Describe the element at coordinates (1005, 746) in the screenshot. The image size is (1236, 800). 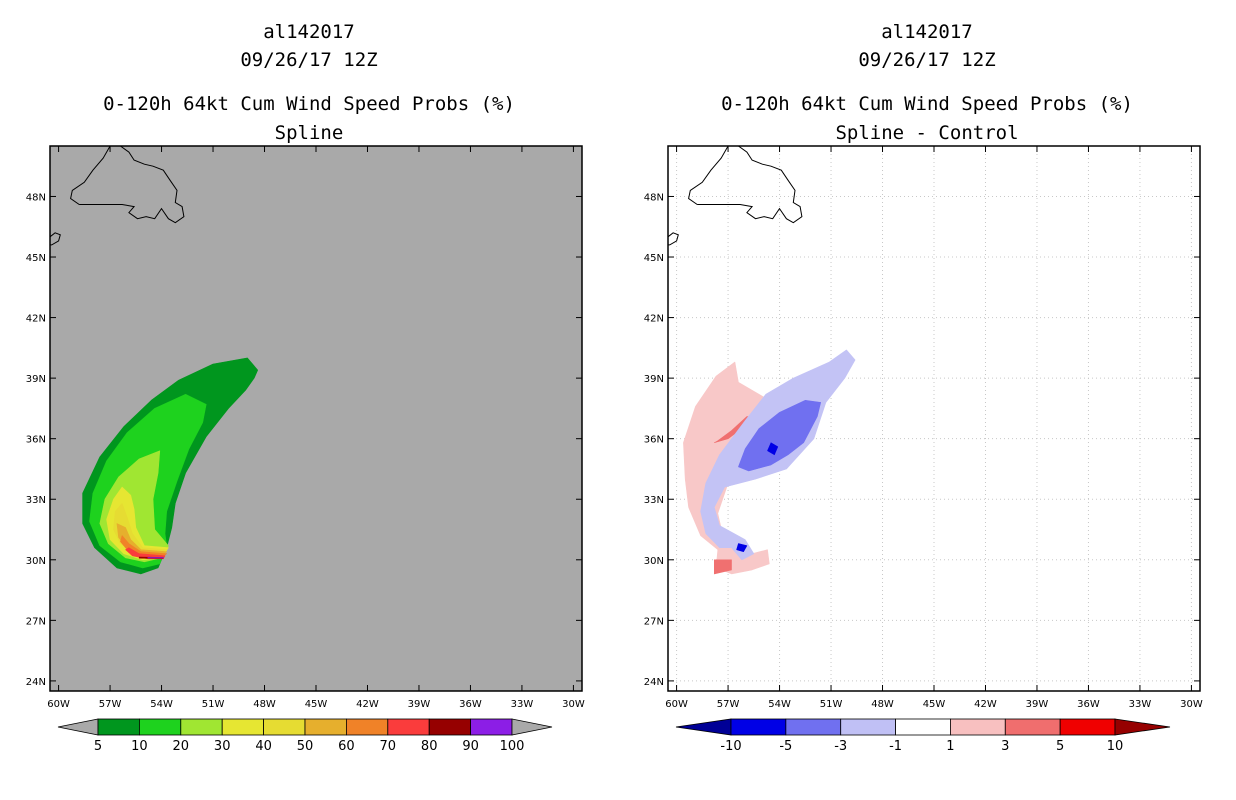
I see `colorbar-label: 3` at that location.